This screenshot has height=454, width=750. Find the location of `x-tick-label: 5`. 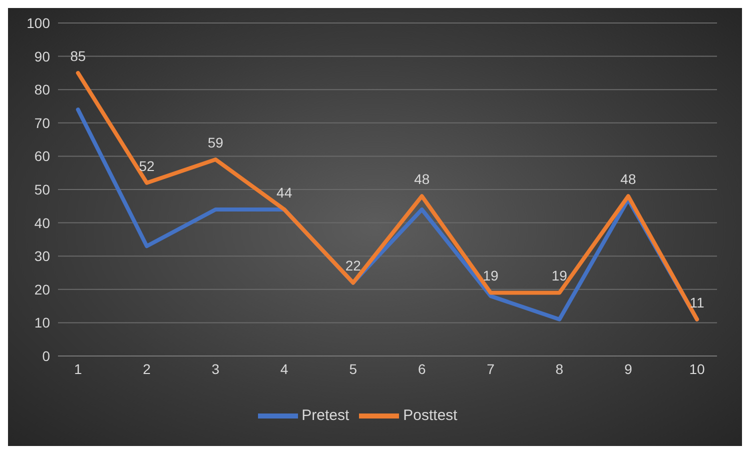

x-tick-label: 5 is located at coordinates (353, 368).